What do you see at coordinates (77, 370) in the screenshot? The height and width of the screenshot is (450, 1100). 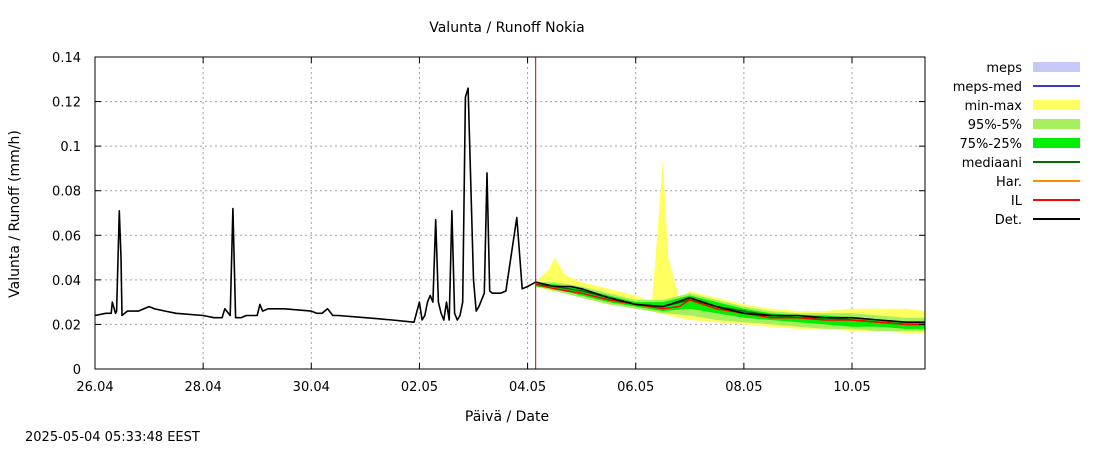 I see `y-tick-label: 0` at bounding box center [77, 370].